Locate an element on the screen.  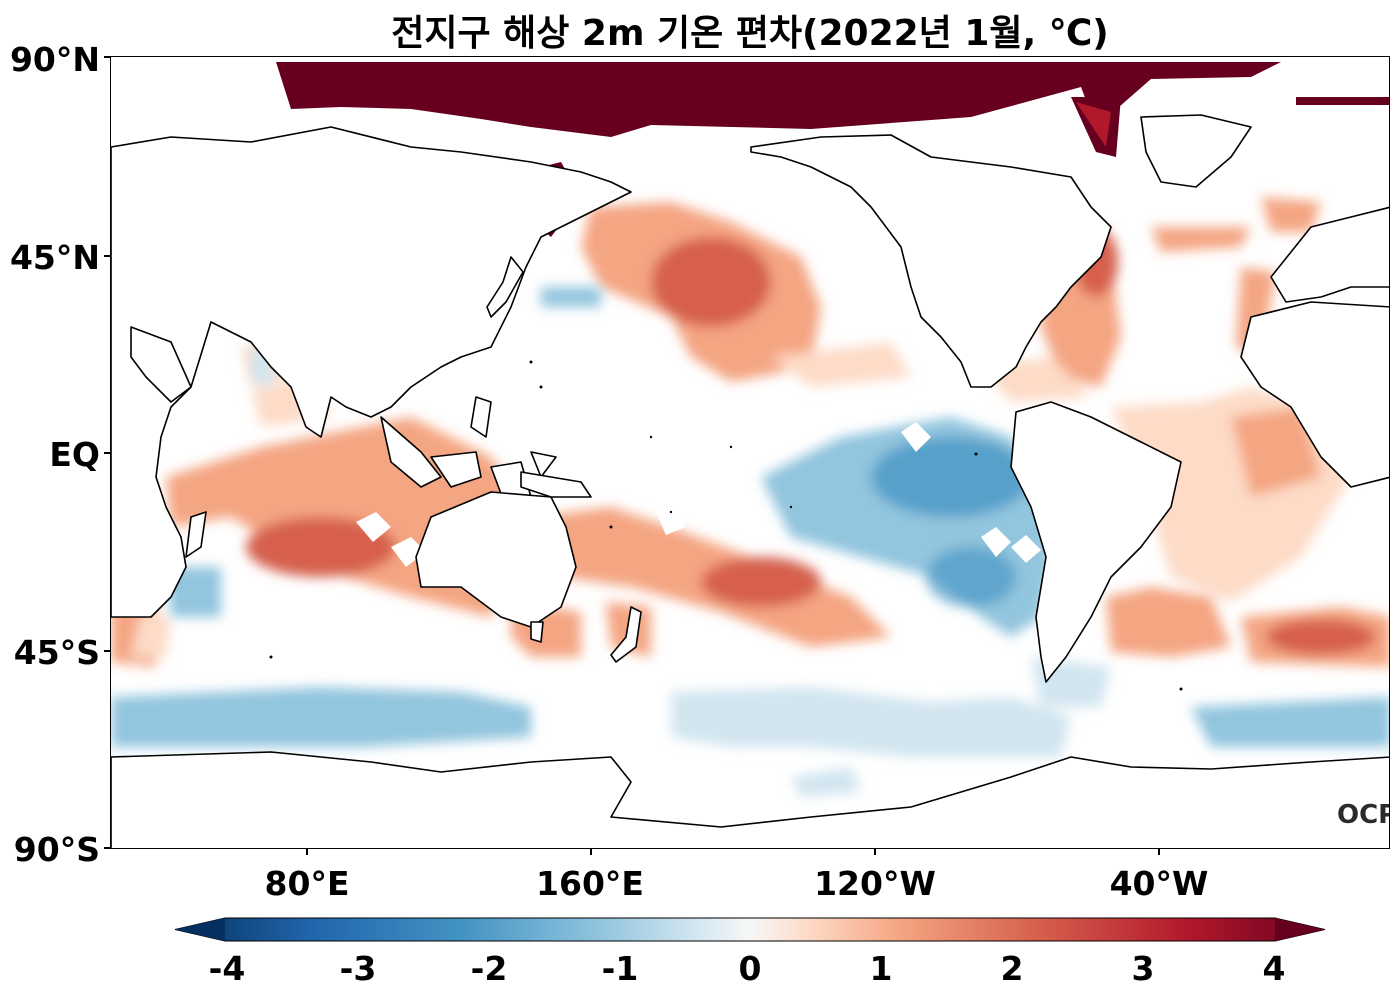
colorbar-label: 3 is located at coordinates (1143, 968).